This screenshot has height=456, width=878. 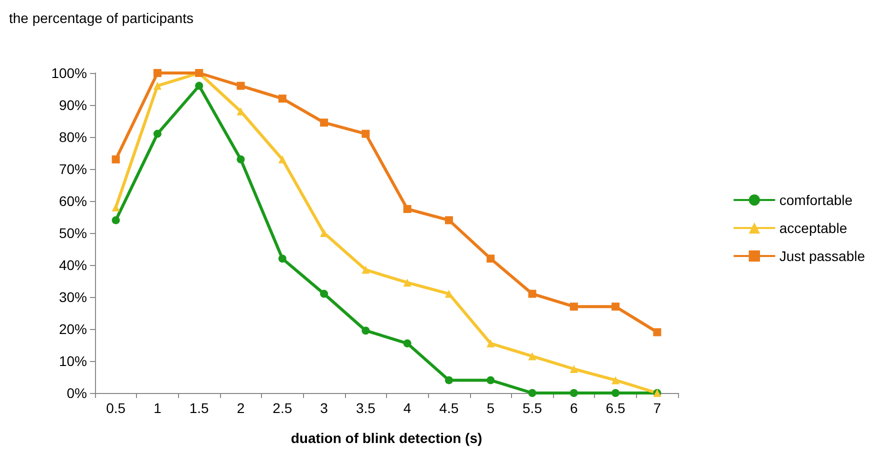 I want to click on x-tick-label: 3, so click(x=324, y=408).